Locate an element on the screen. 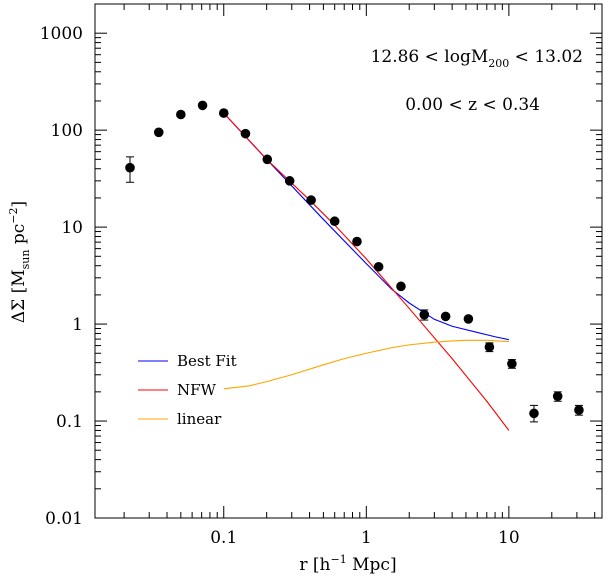 This screenshot has height=578, width=610. y-tick-label: 1000 is located at coordinates (61, 34).